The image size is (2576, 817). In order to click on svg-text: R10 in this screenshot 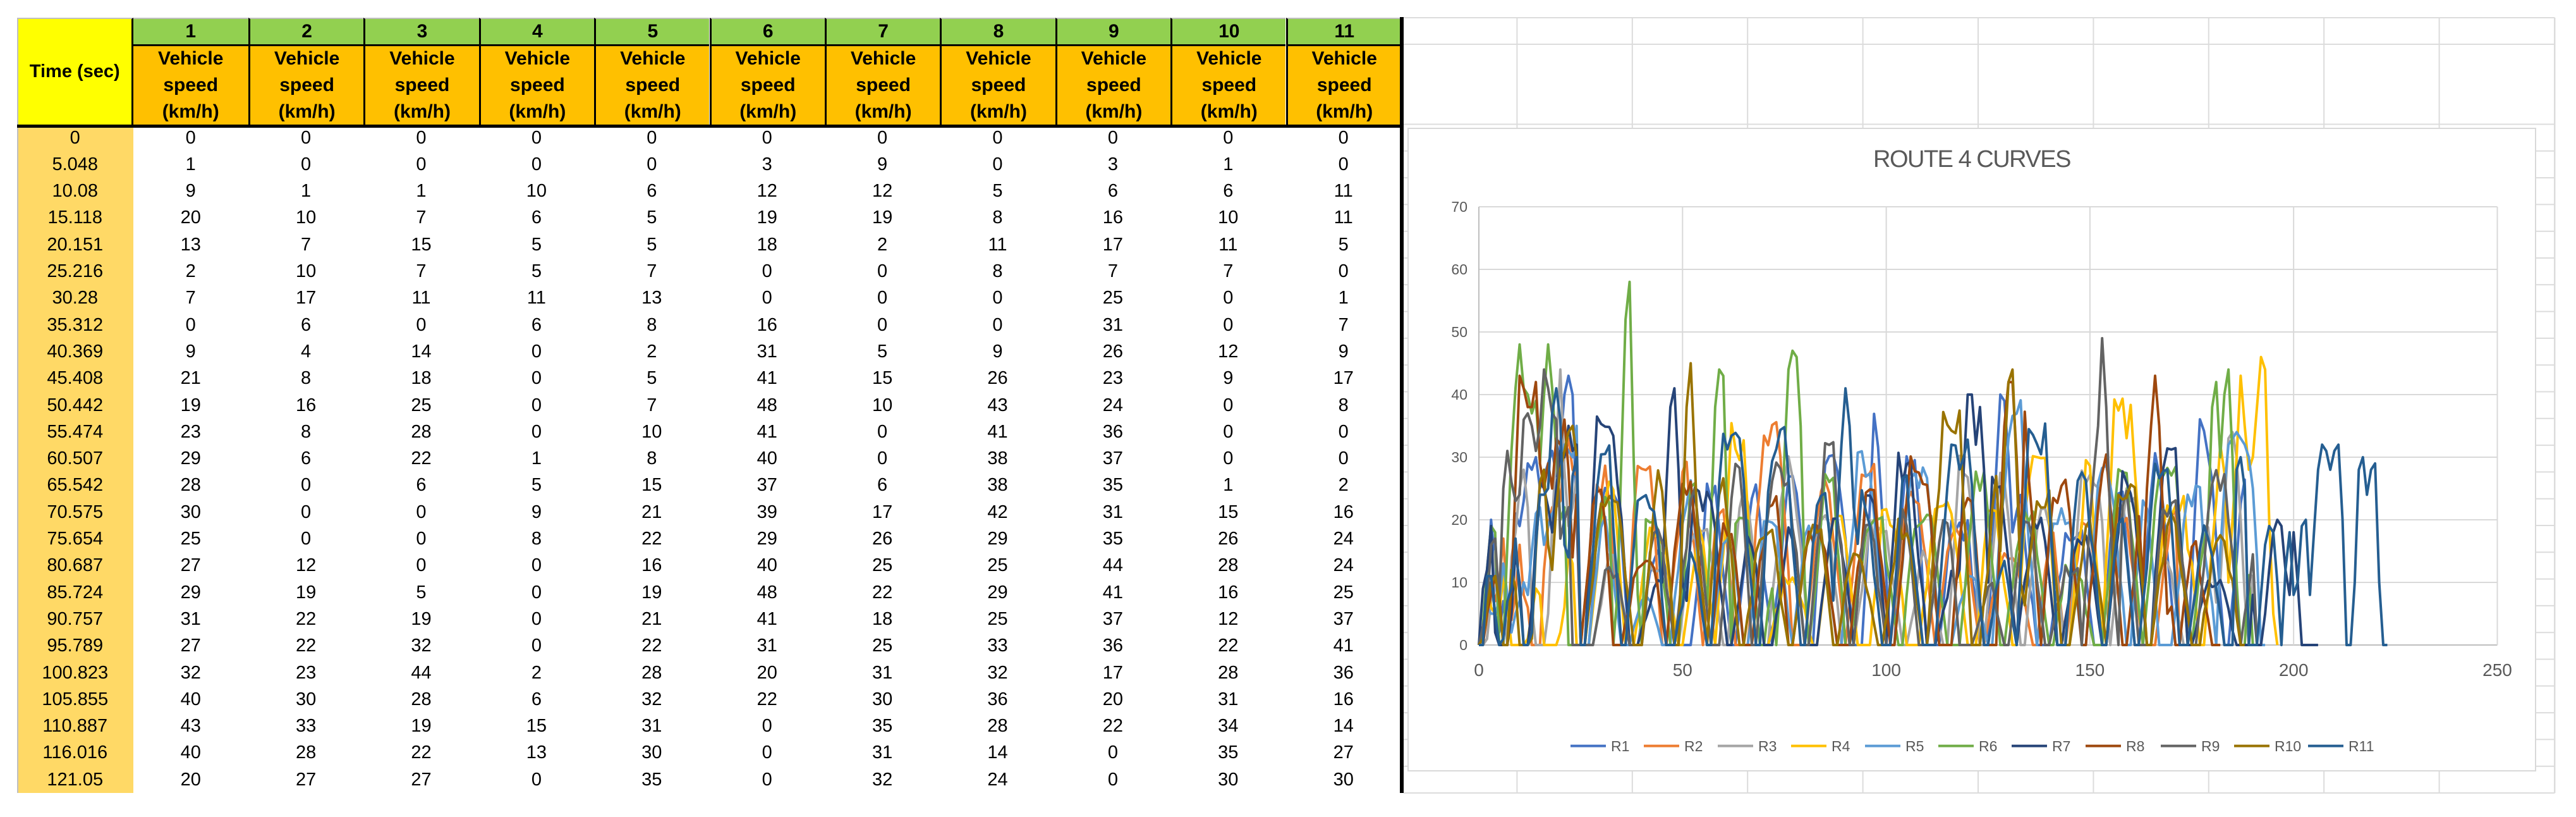, I will do `click(2288, 746)`.